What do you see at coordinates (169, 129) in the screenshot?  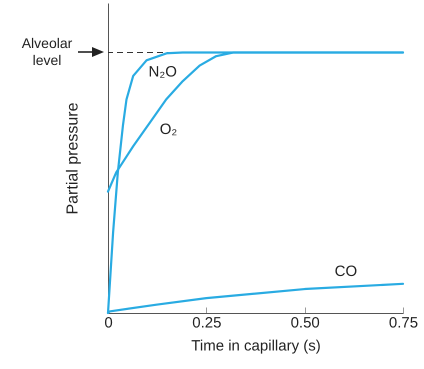 I see `series-label: O₂` at bounding box center [169, 129].